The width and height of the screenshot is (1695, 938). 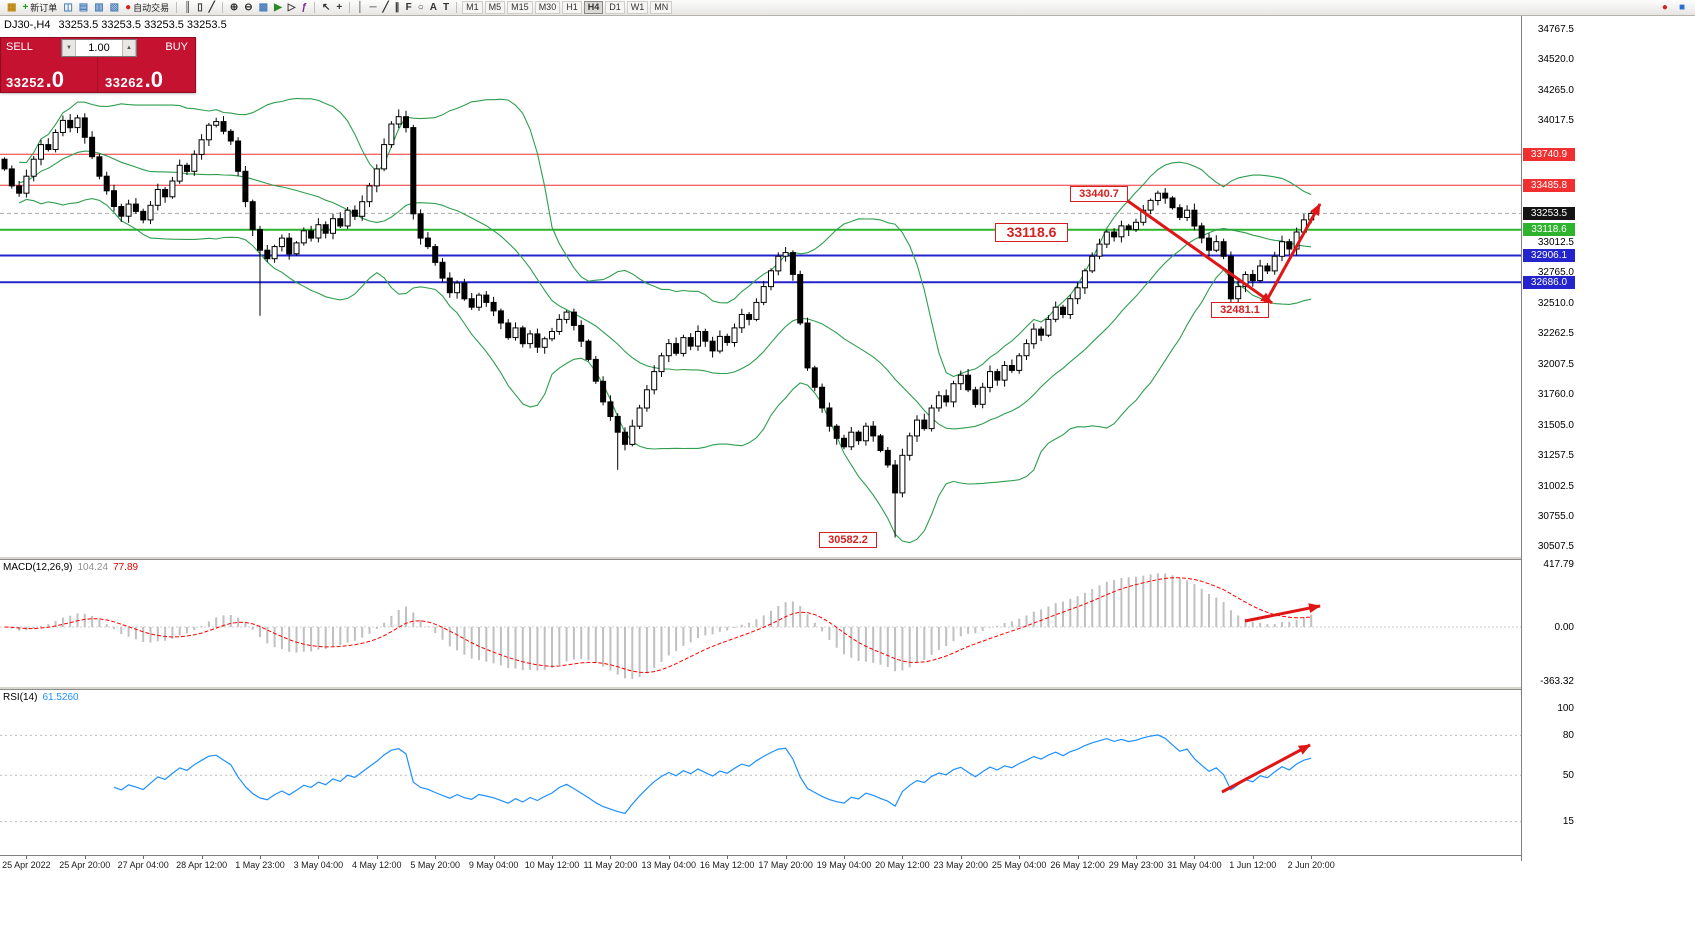 I want to click on sell-price-pips: .0, so click(x=55, y=79).